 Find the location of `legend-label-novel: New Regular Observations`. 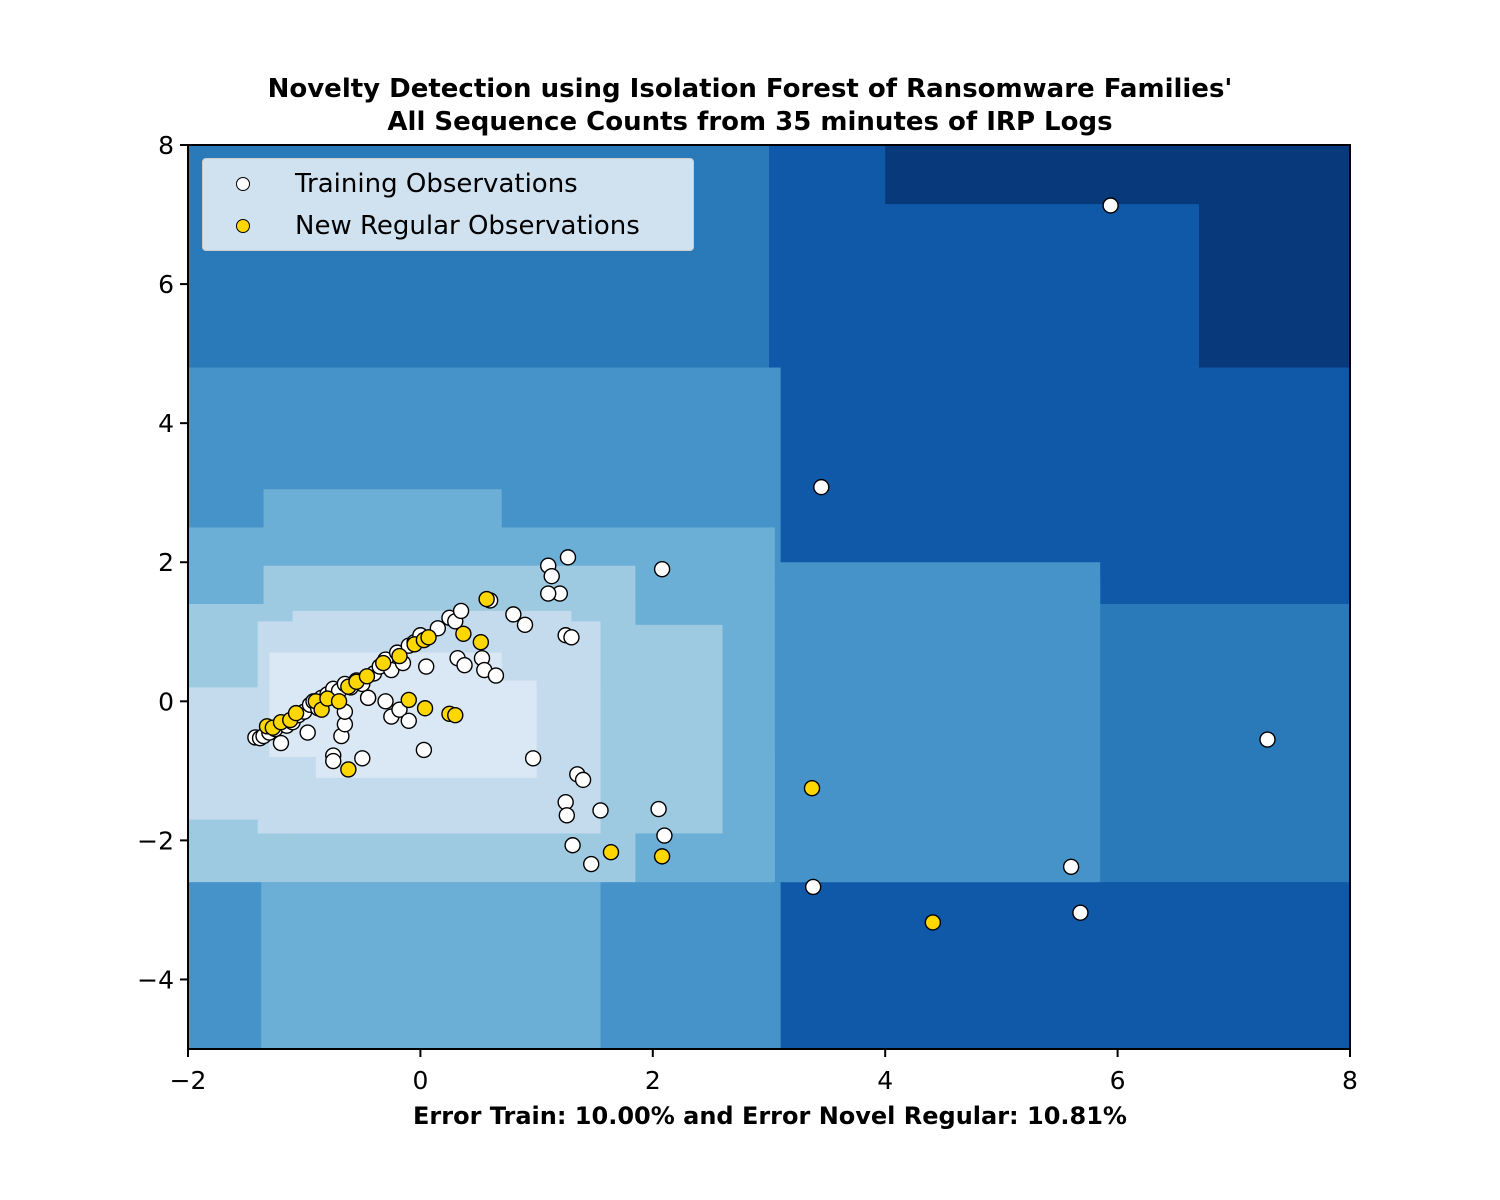

legend-label-novel: New Regular Observations is located at coordinates (467, 226).